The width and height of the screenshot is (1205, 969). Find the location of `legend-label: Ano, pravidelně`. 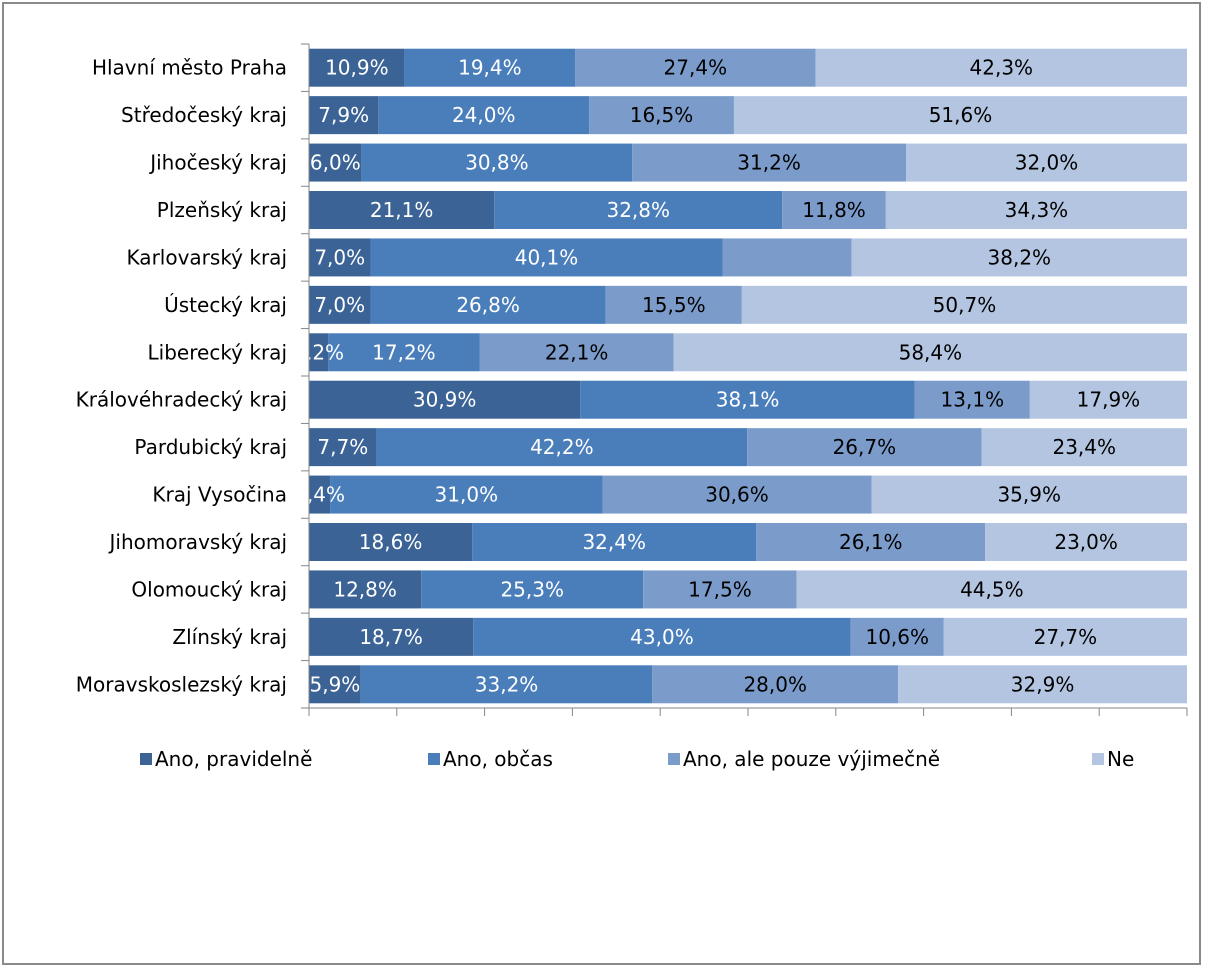

legend-label: Ano, pravidelně is located at coordinates (233, 759).